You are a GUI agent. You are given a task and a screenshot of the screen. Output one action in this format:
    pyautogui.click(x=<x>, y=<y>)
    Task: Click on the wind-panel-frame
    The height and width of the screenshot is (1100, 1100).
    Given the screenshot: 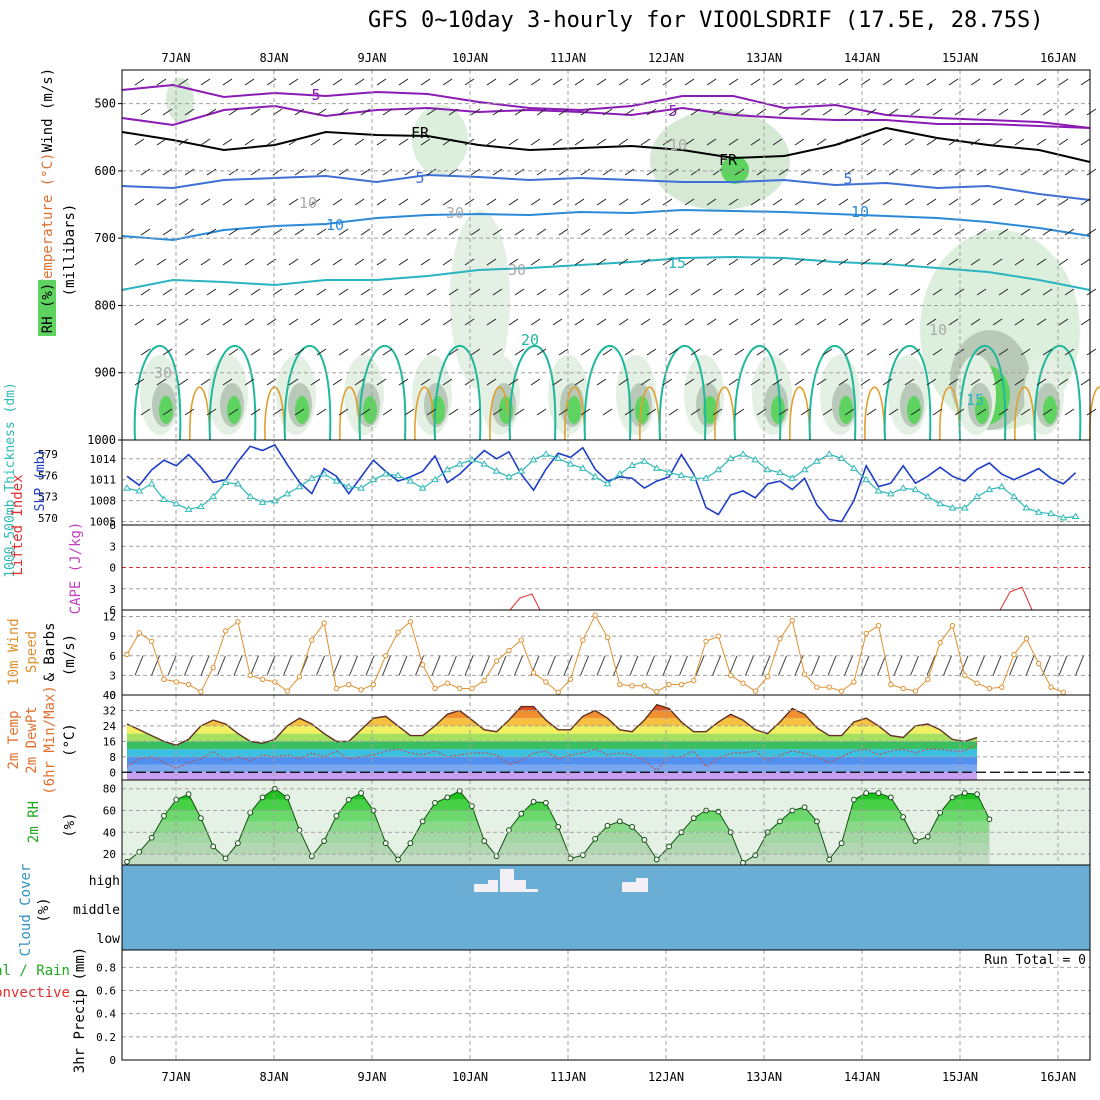 What is the action you would take?
    pyautogui.click(x=606, y=652)
    